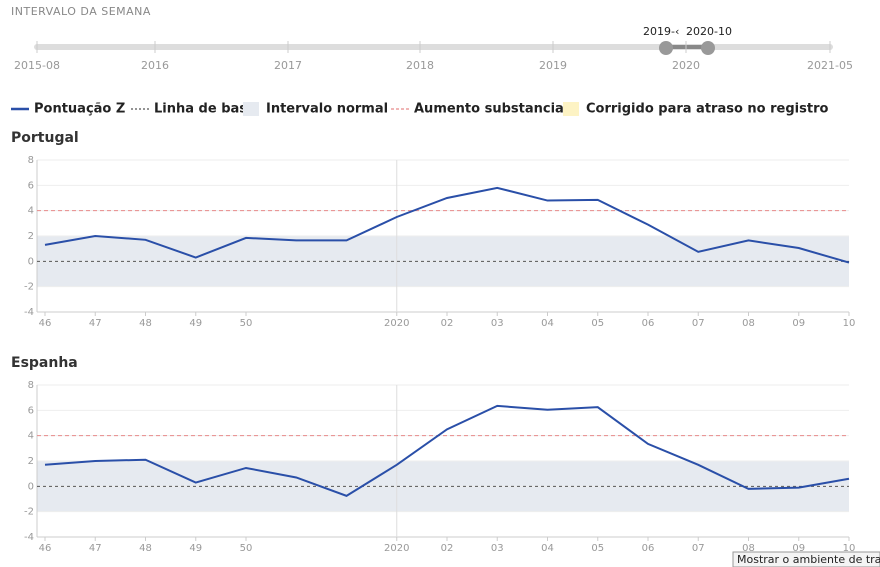 The height and width of the screenshot is (567, 880). What do you see at coordinates (37, 65) in the screenshot?
I see `slider-label: 2015-08` at bounding box center [37, 65].